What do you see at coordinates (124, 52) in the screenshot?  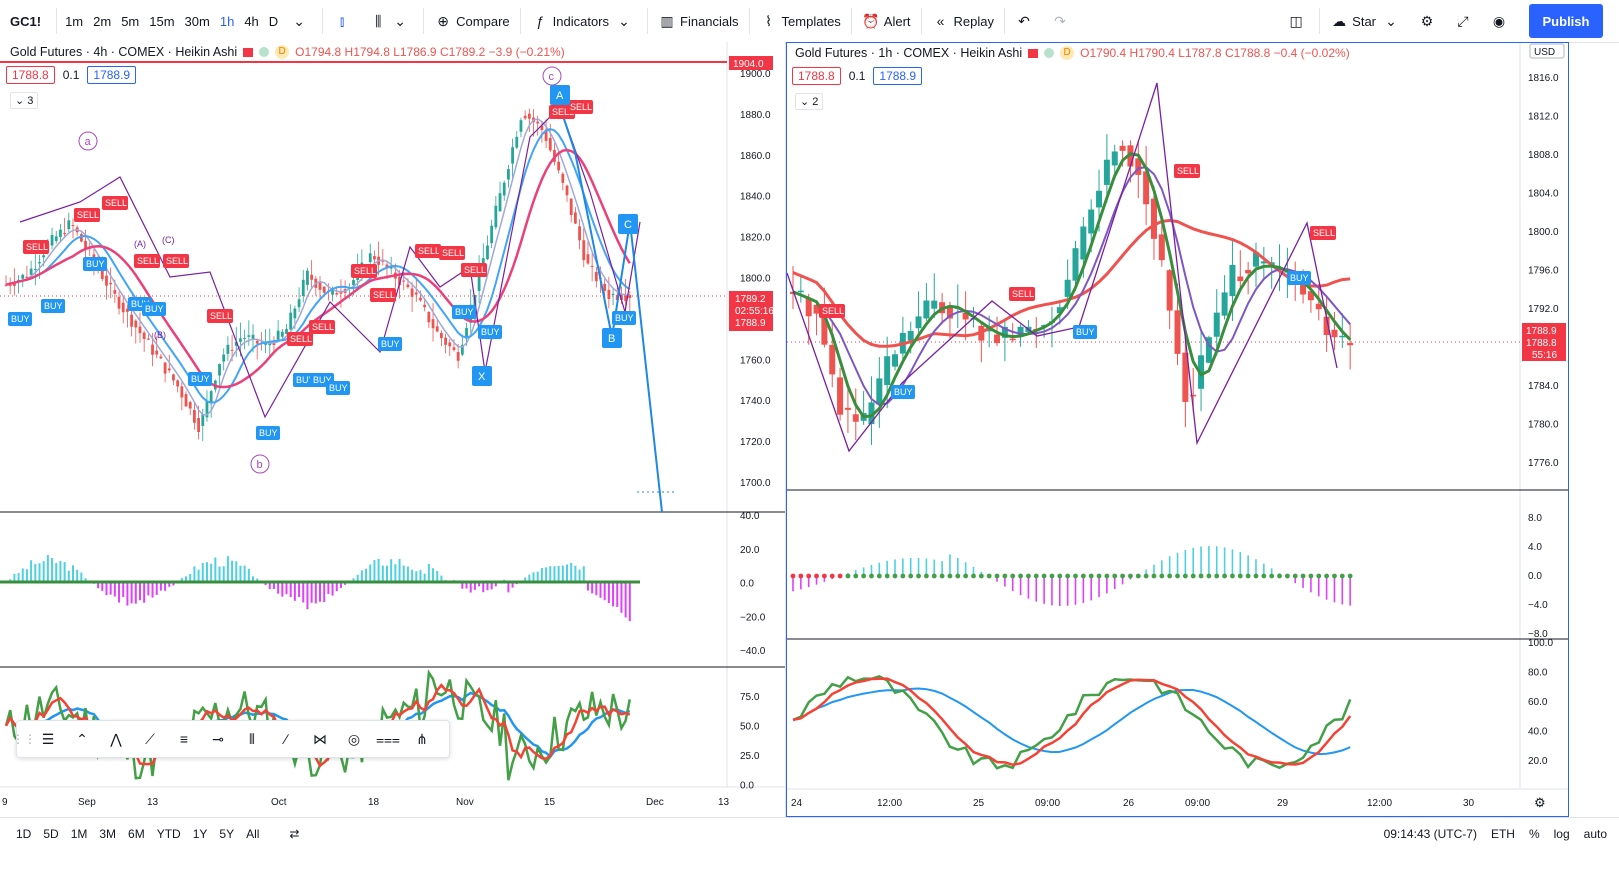 I see `left-title: Gold Futures · 4h · COMEX · Heikin Ashi` at bounding box center [124, 52].